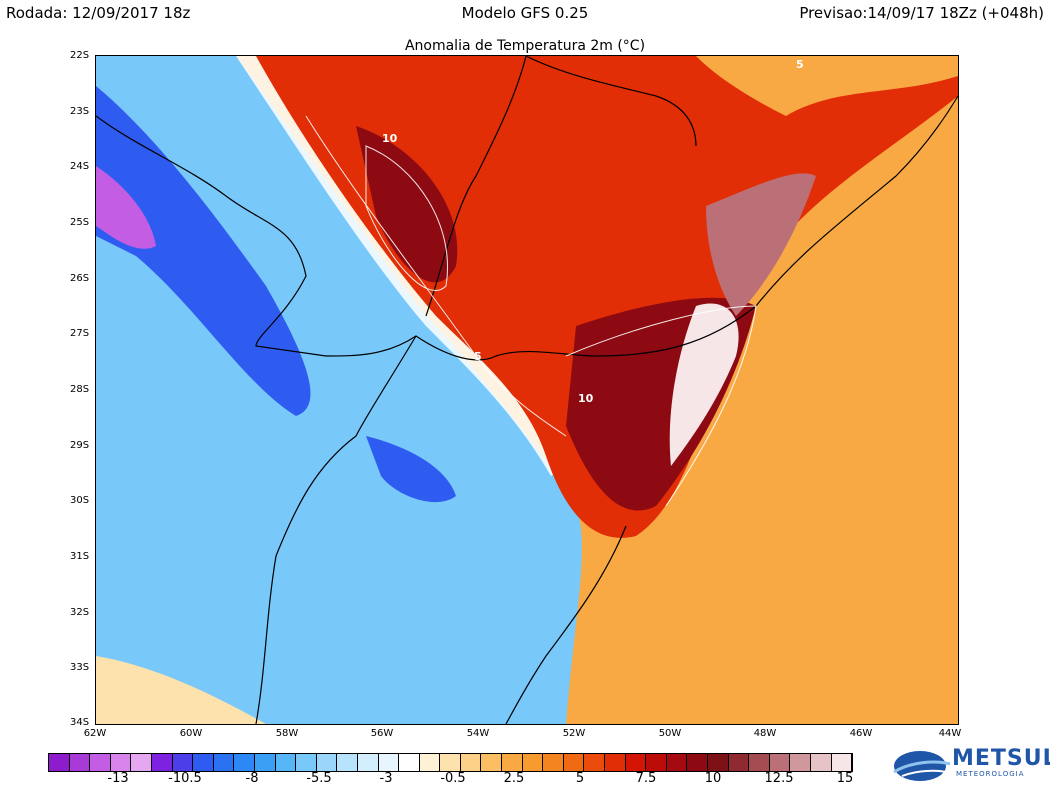  I want to click on latitude-label: 24S, so click(80, 166).